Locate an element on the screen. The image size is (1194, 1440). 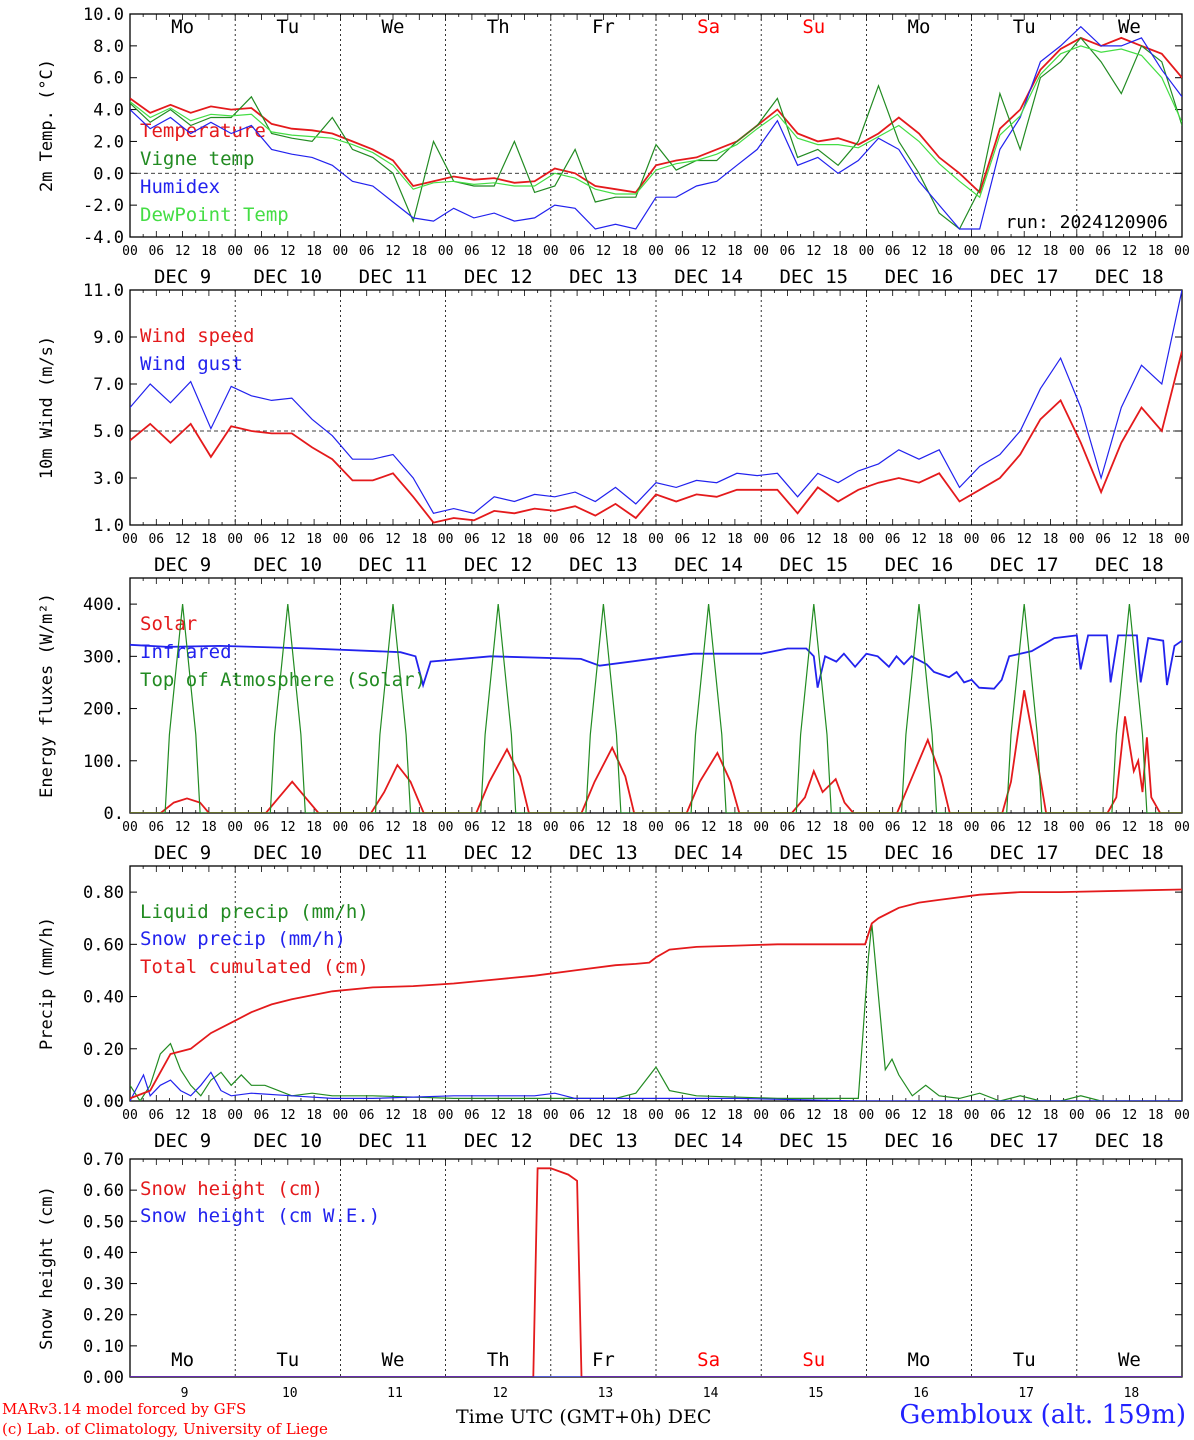
y-axis-label: 2m Temp. (°C) is located at coordinates (47, 125).